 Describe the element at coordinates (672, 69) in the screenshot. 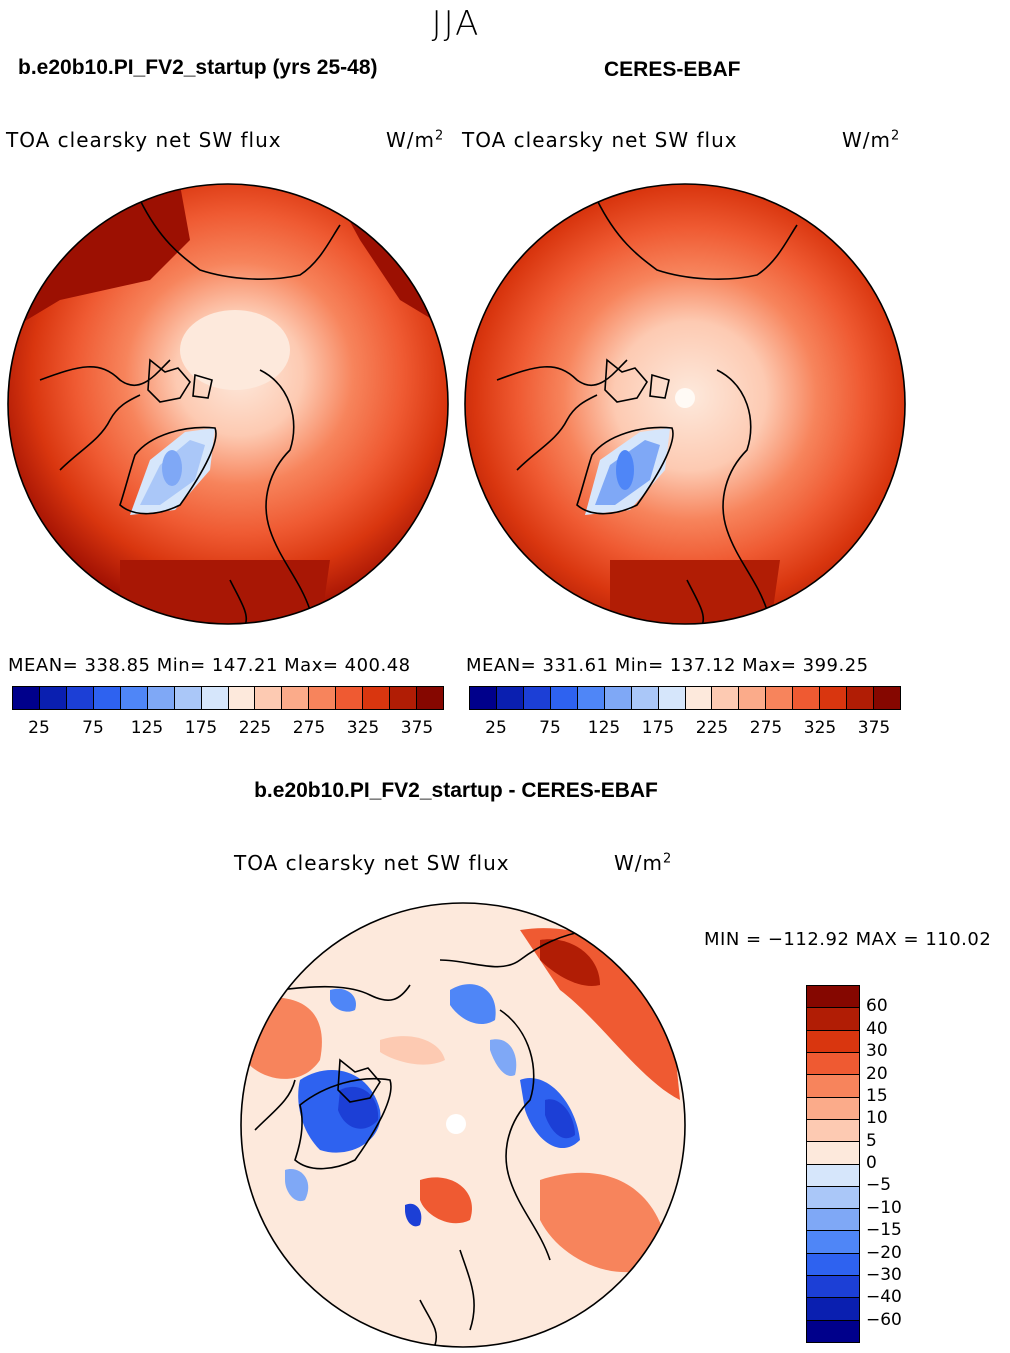

I see `panel-2-case-title: CERES-EBAF` at that location.